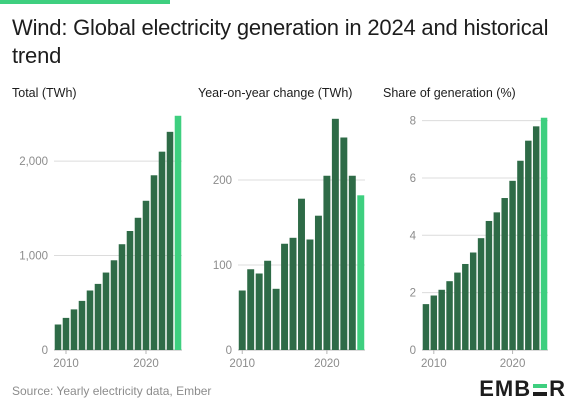 Image resolution: width=578 pixels, height=411 pixels. Describe the element at coordinates (112, 391) in the screenshot. I see `source-note: Source: Yearly electricity data, Ember` at that location.